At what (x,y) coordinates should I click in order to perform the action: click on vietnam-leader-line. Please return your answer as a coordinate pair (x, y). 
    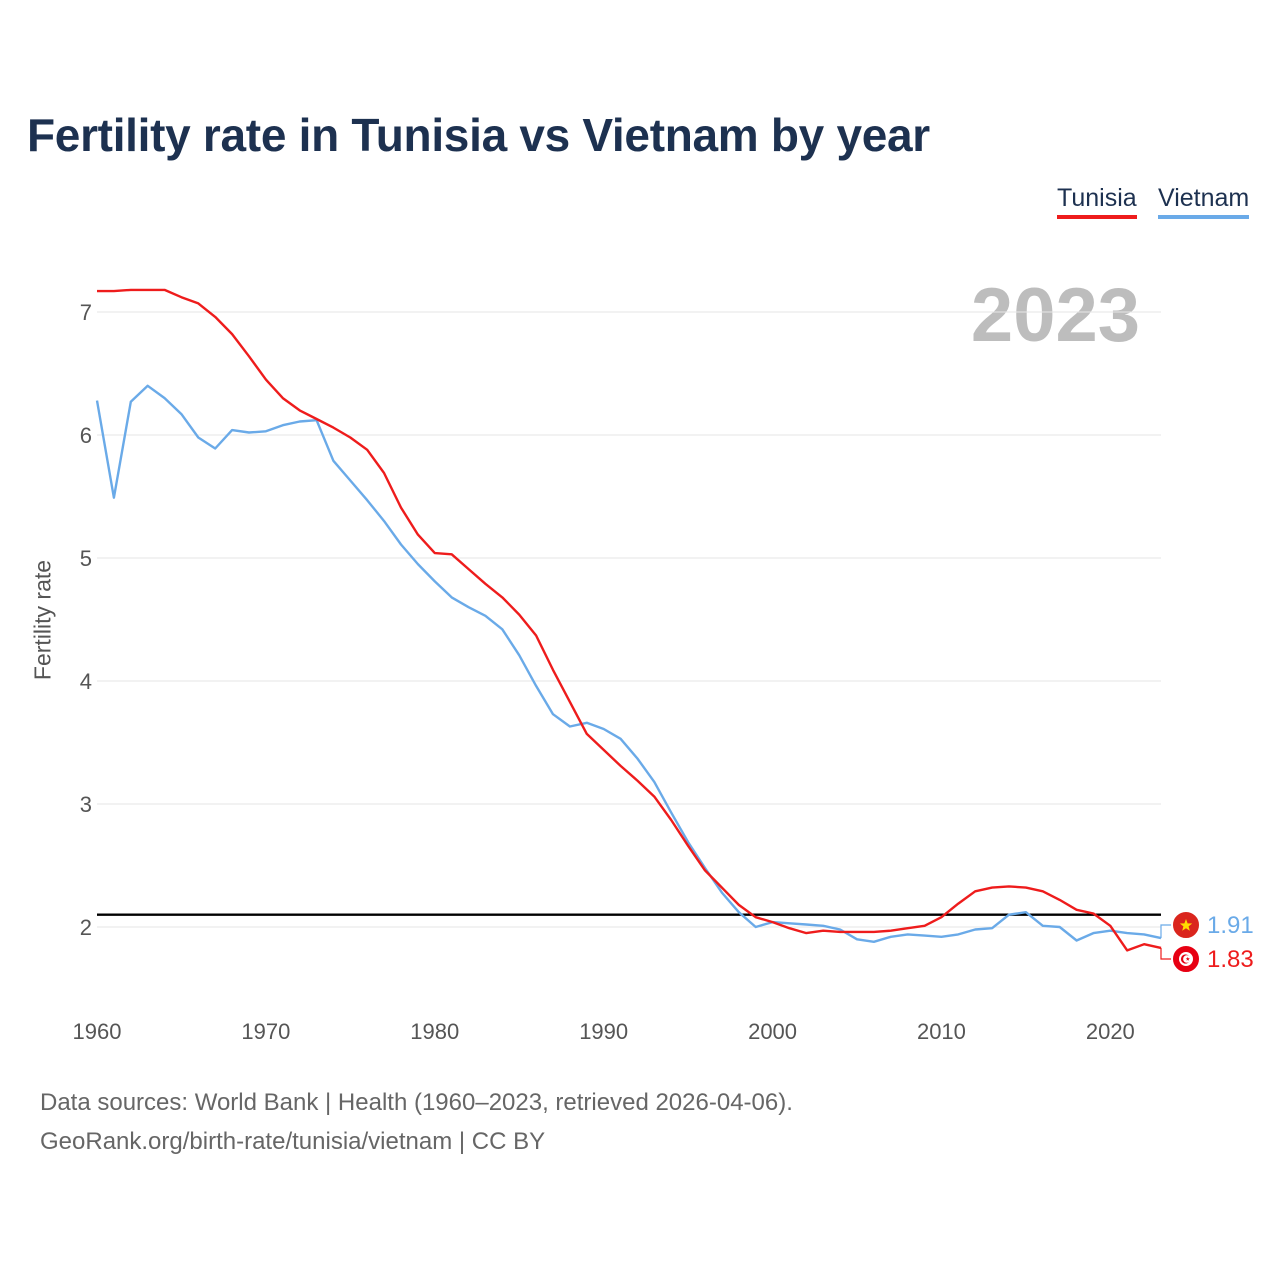
    Looking at the image, I should click on (1166, 931).